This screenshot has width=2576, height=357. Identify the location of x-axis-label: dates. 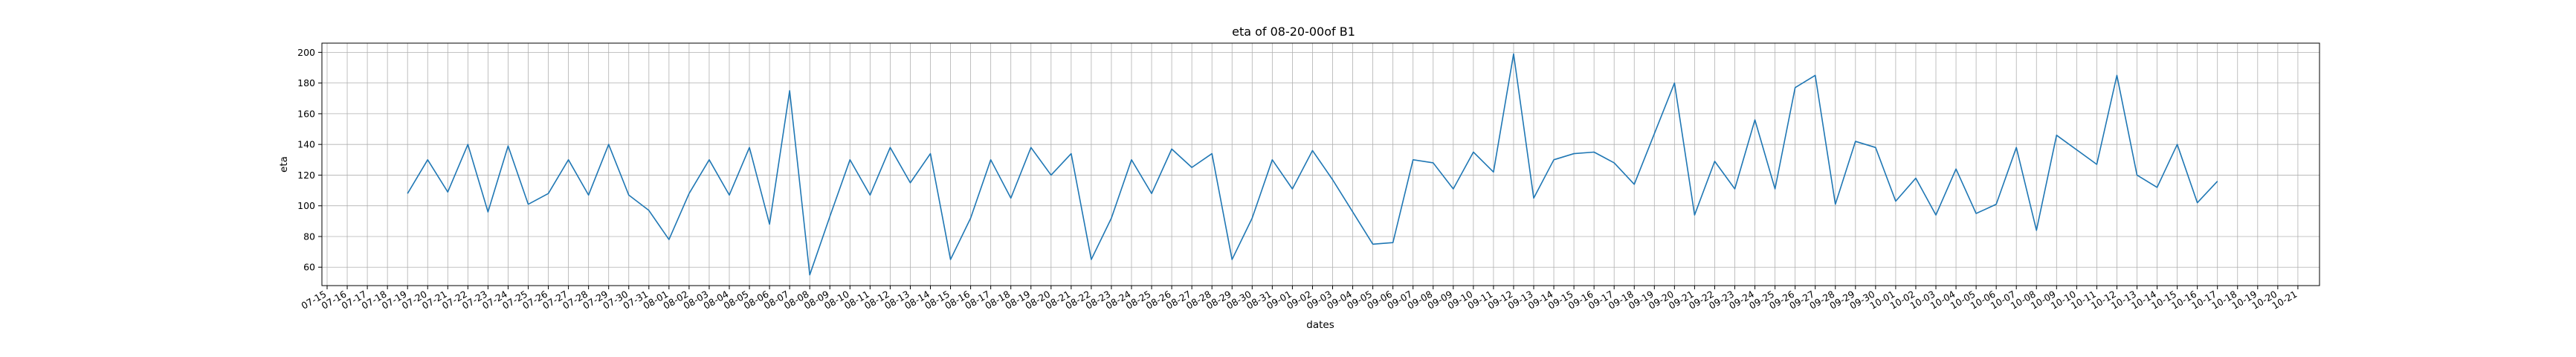
(1320, 325).